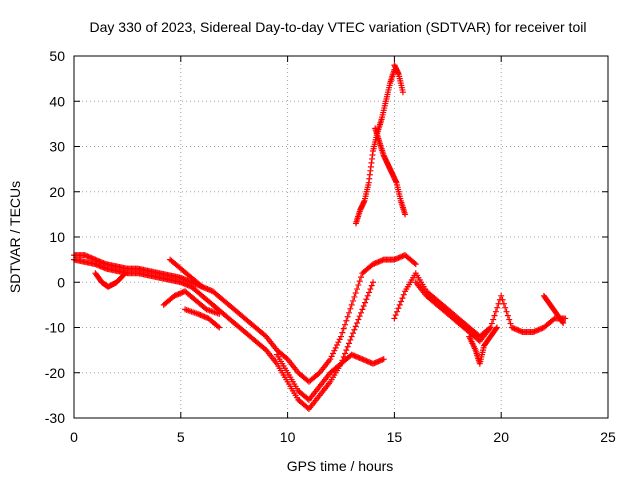  What do you see at coordinates (340, 466) in the screenshot?
I see `x-axis-label: GPS time / hours` at bounding box center [340, 466].